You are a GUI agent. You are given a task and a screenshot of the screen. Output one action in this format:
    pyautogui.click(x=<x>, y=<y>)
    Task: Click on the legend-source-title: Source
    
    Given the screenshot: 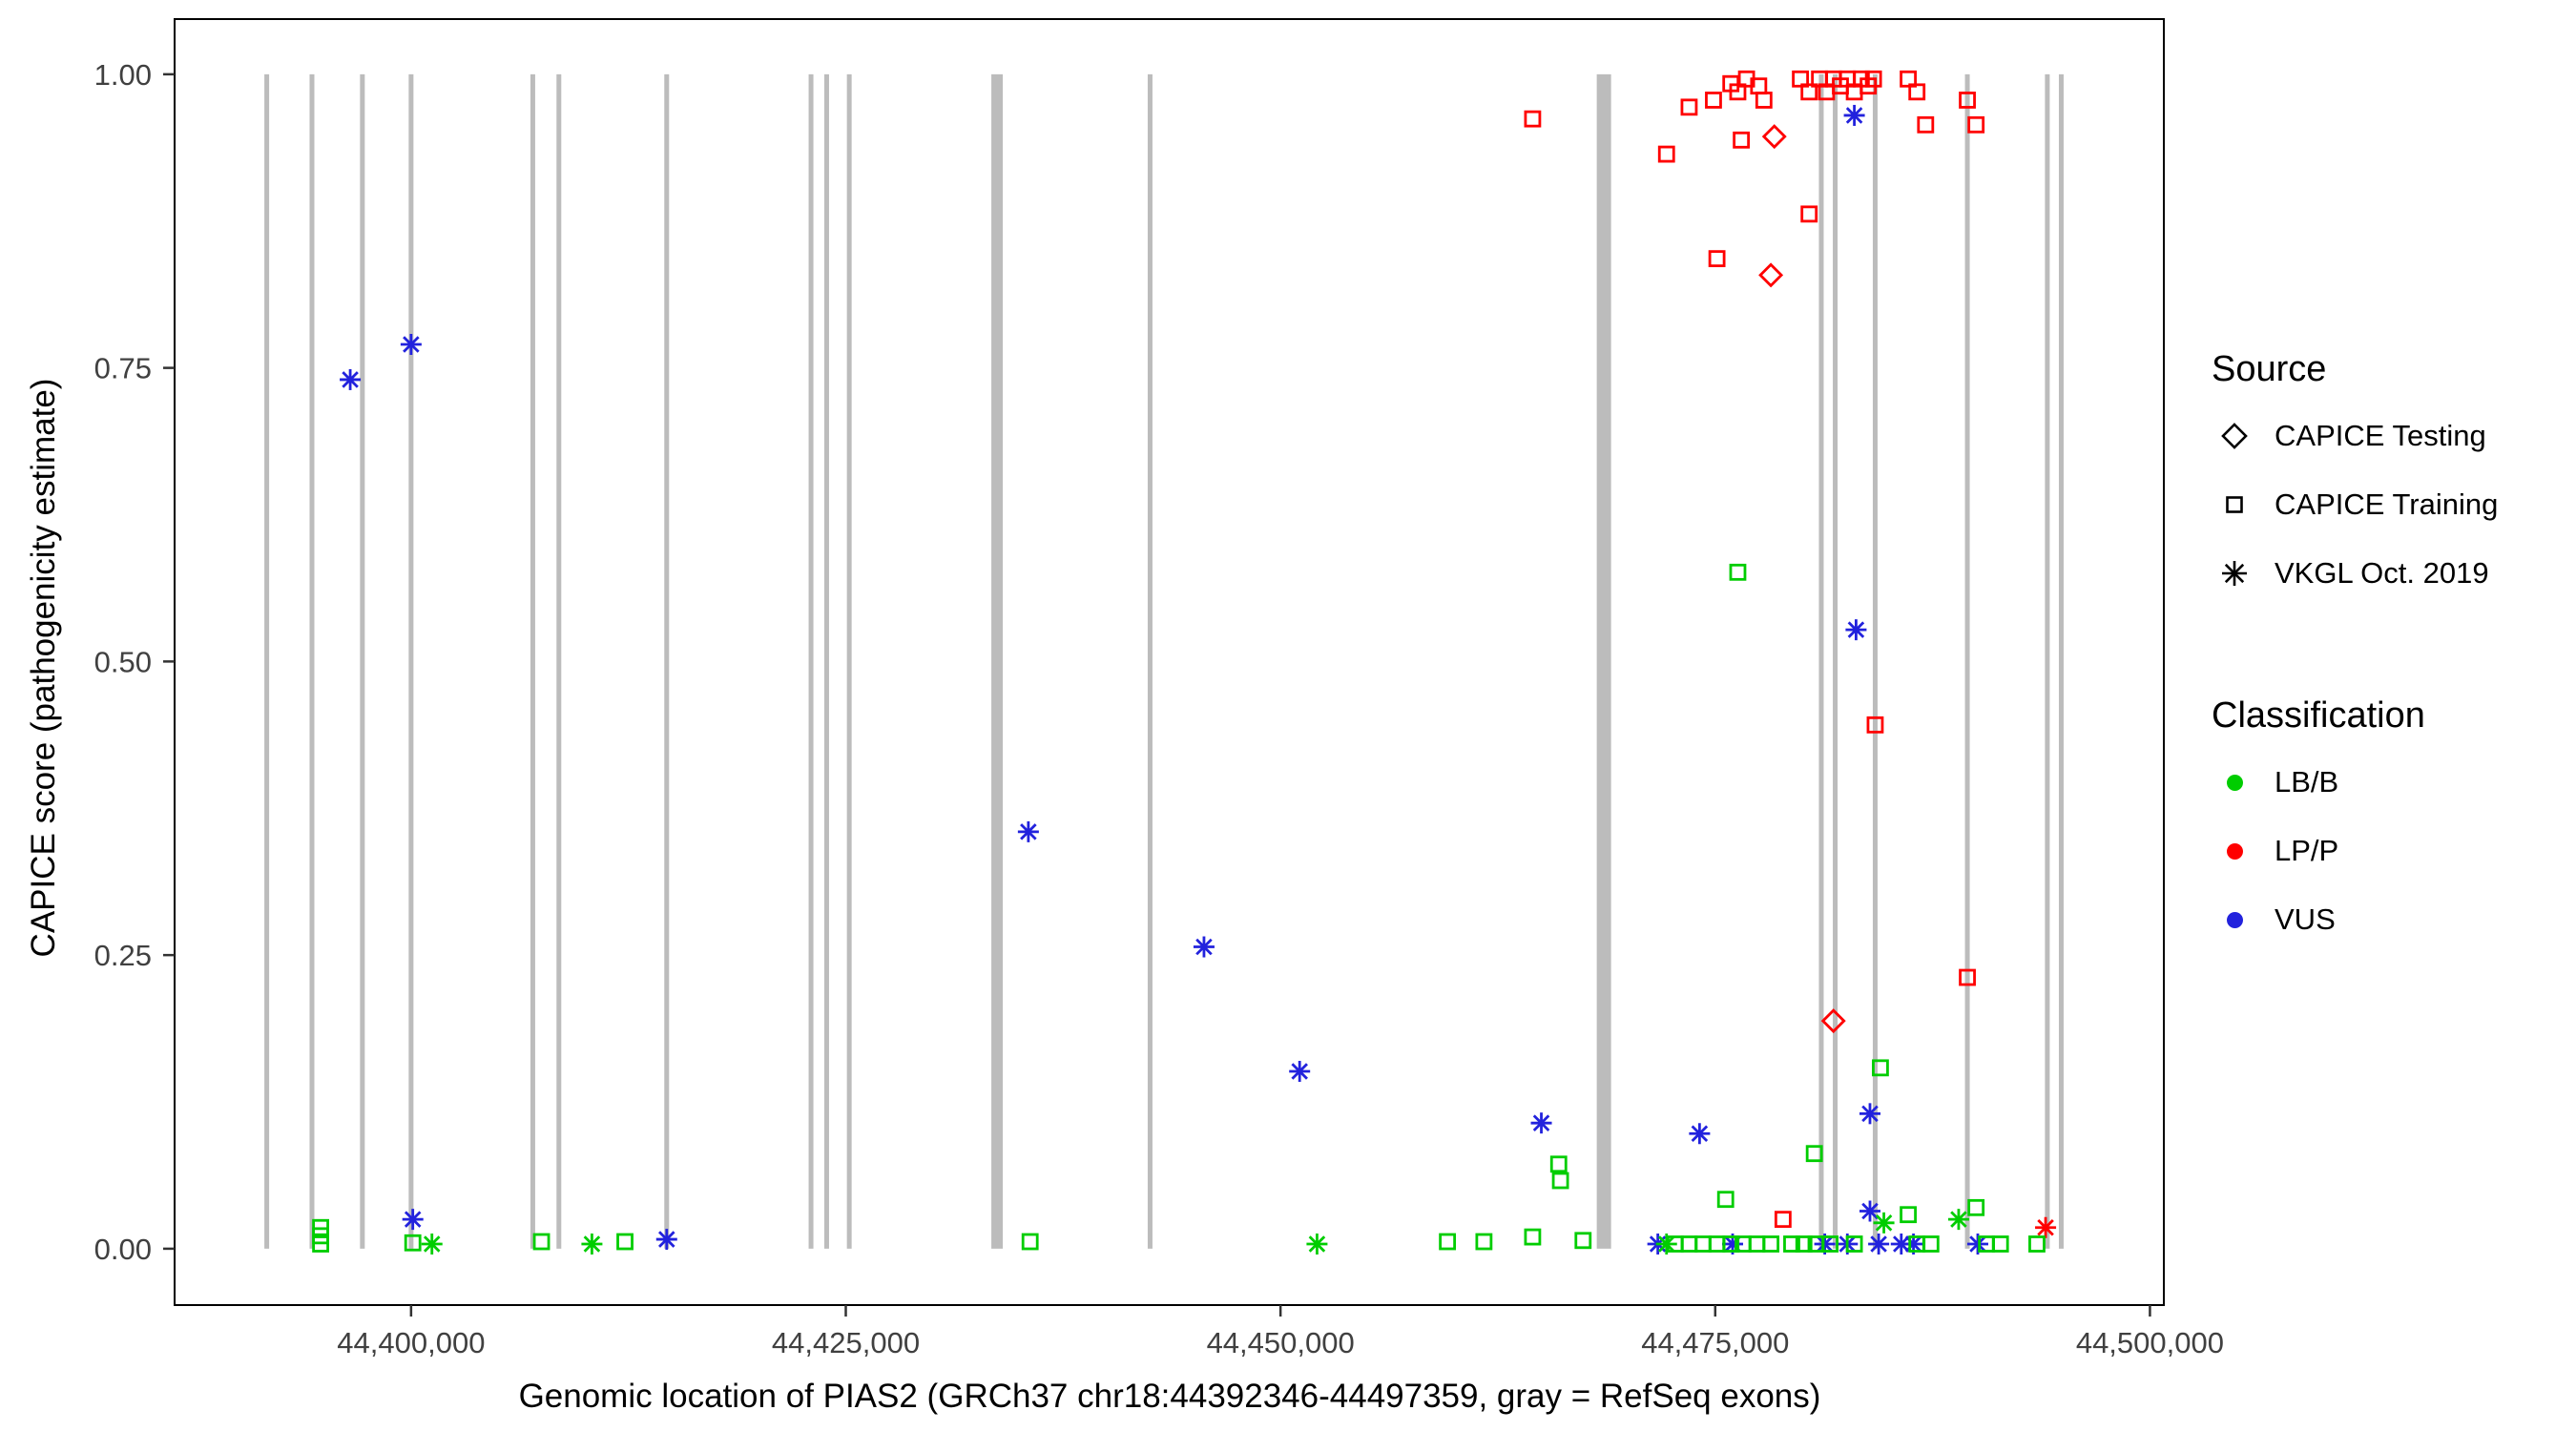 What is the action you would take?
    pyautogui.click(x=2269, y=369)
    